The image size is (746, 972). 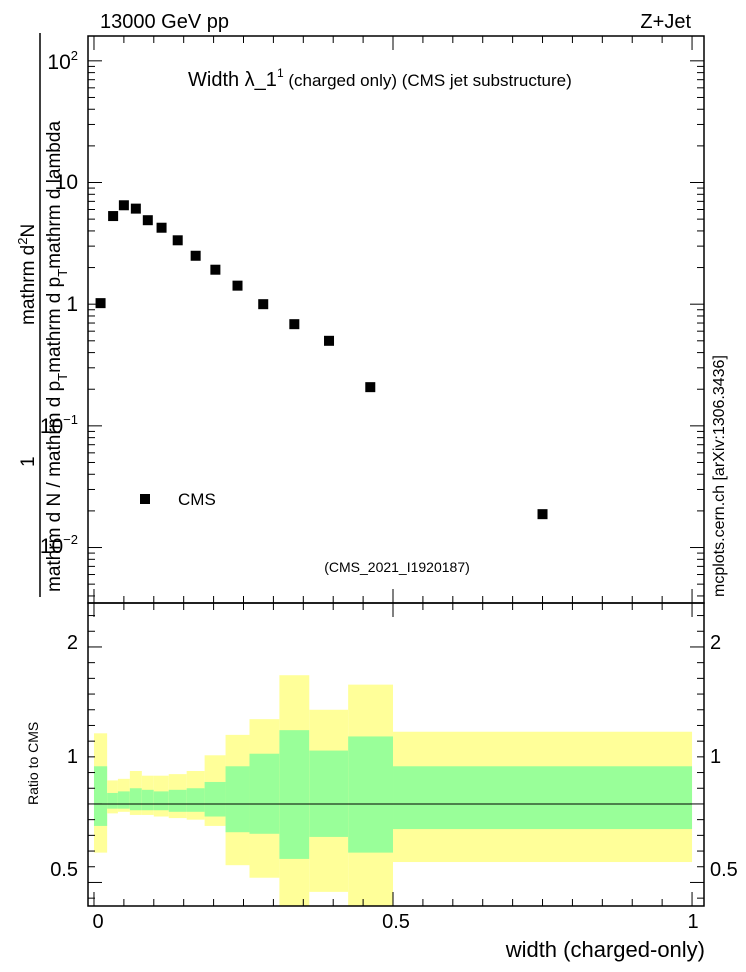 I want to click on ratio-y-tick-label-2-right: 2, so click(x=715, y=643).